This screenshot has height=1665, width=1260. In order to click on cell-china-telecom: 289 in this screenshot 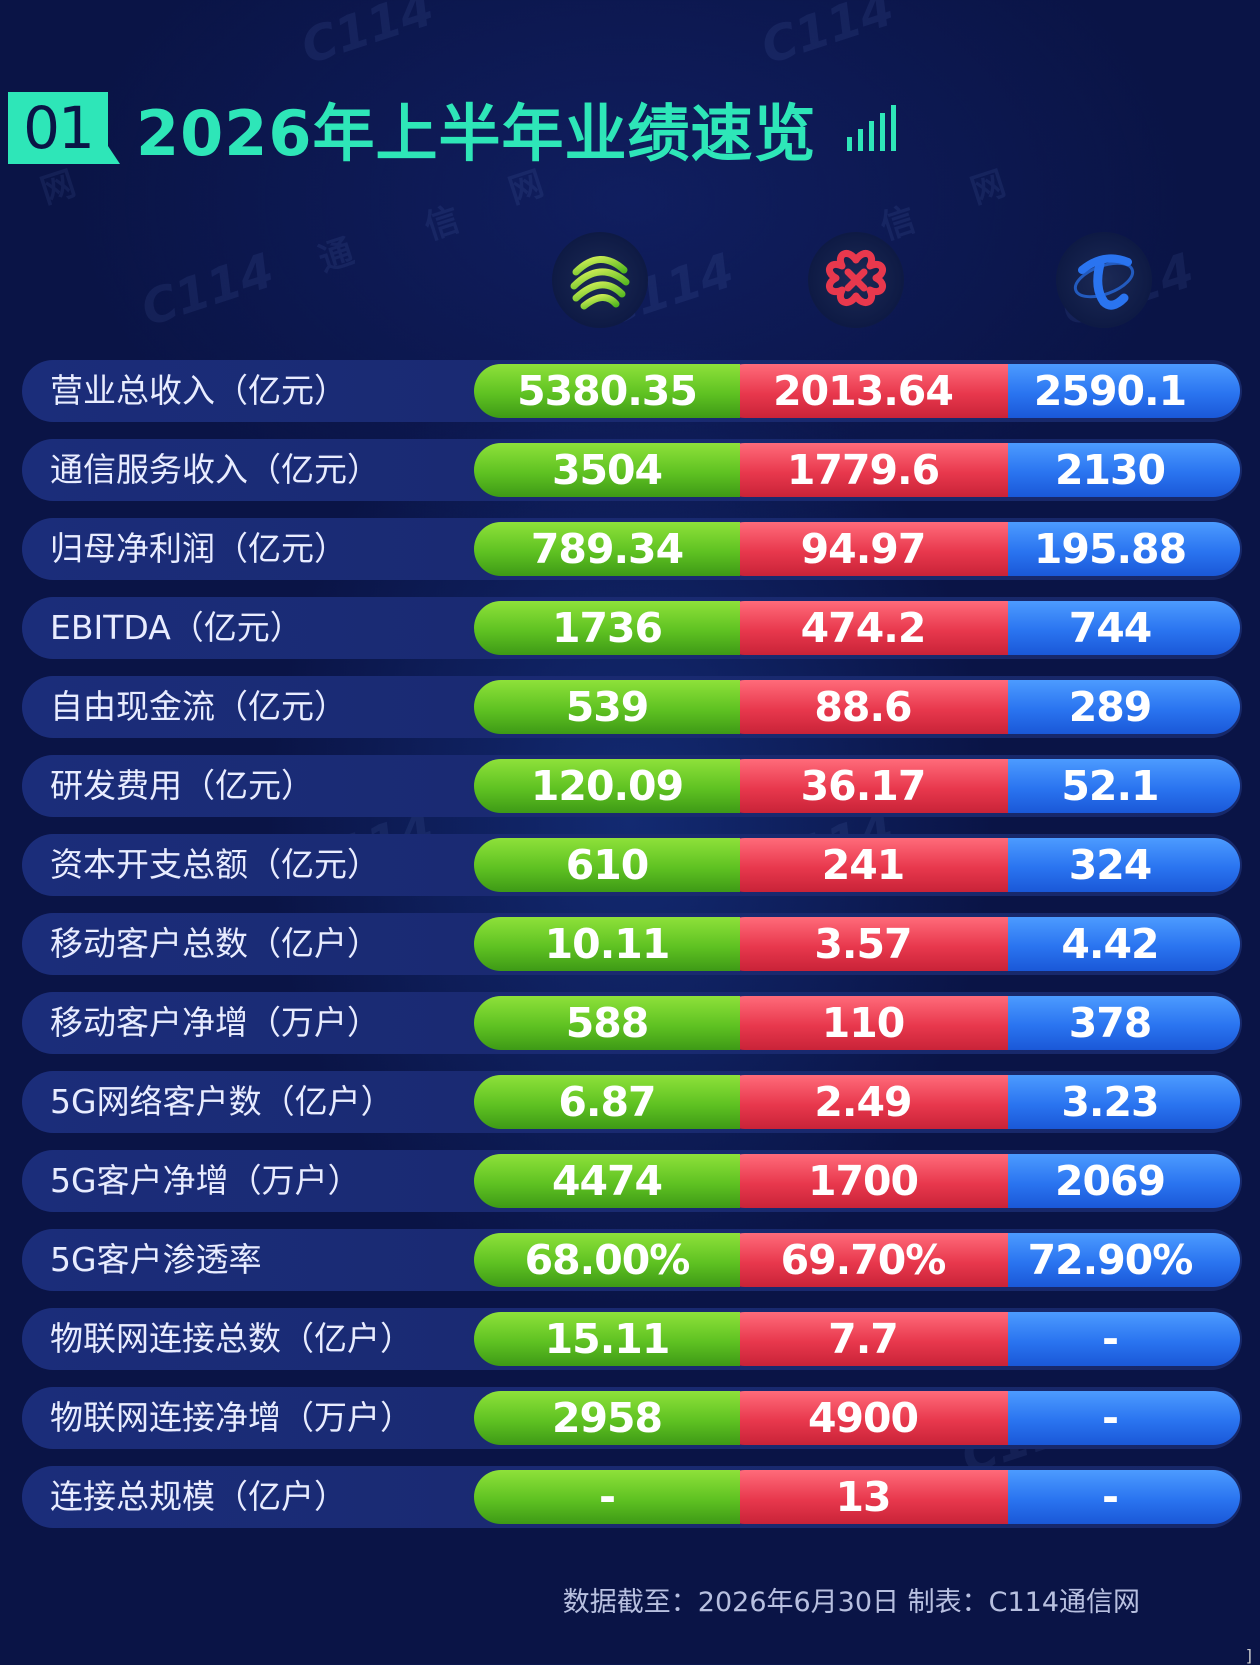, I will do `click(1110, 707)`.